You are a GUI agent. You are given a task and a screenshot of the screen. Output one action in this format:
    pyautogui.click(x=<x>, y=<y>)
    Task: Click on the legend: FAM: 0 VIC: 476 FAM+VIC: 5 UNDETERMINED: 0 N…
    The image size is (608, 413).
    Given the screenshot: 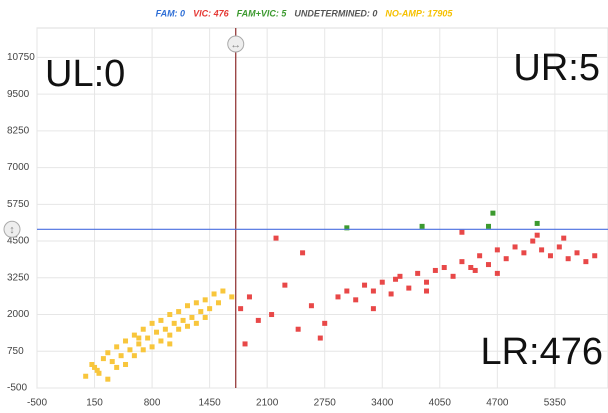 What is the action you would take?
    pyautogui.click(x=305, y=13)
    